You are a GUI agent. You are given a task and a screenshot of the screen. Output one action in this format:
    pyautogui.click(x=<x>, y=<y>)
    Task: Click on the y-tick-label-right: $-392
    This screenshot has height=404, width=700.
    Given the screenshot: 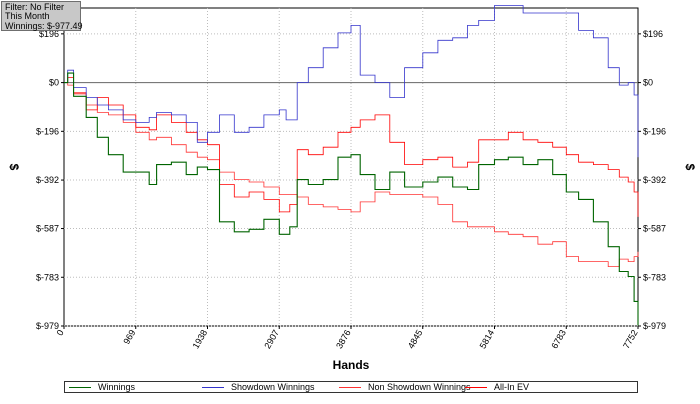 What is the action you would take?
    pyautogui.click(x=654, y=180)
    